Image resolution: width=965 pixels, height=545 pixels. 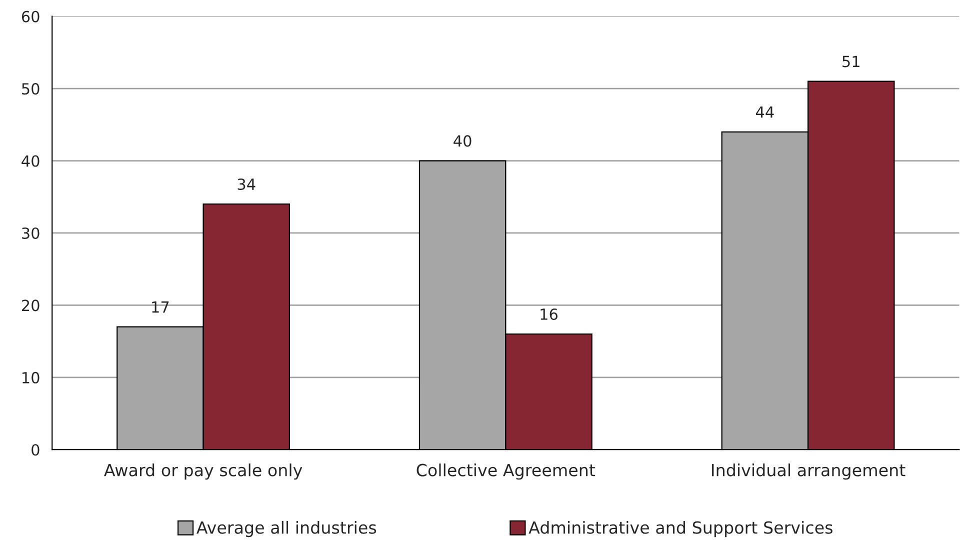 What do you see at coordinates (809, 472) in the screenshot?
I see `x-tick-label: Individual arrangement` at bounding box center [809, 472].